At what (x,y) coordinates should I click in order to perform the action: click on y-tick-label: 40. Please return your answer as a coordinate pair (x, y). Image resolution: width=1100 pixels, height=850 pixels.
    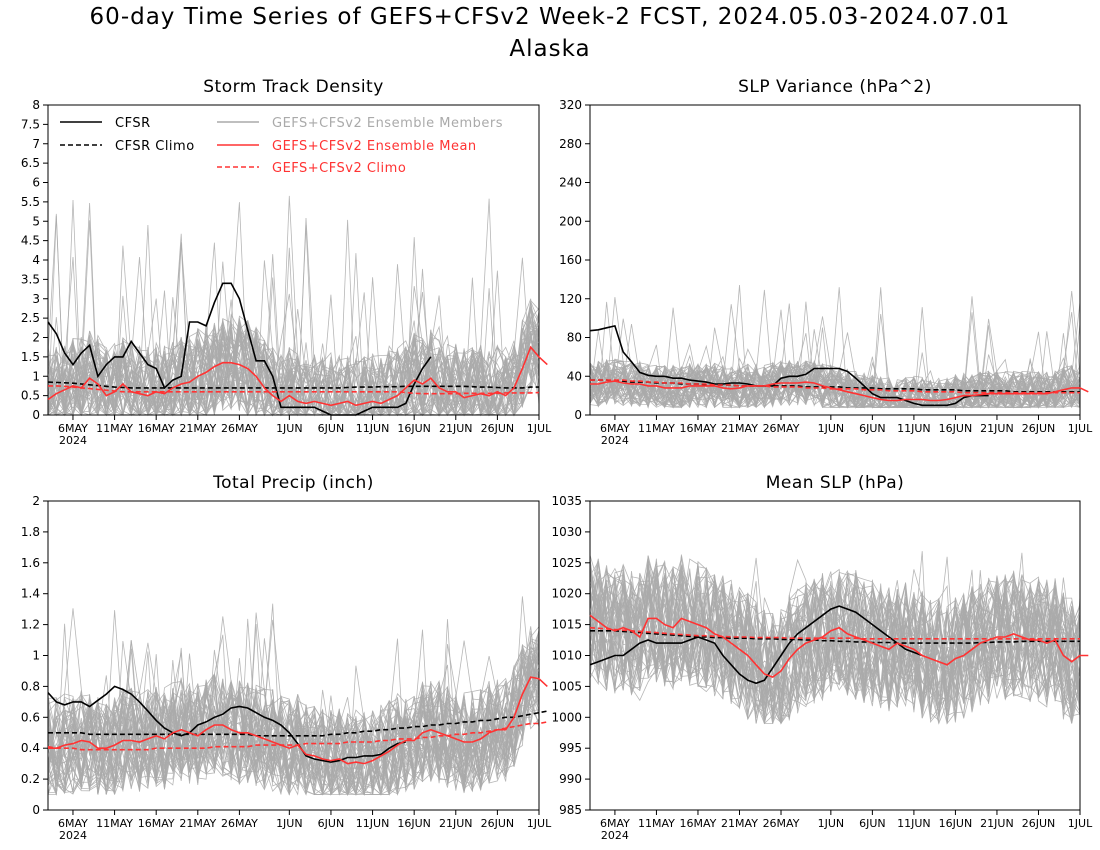
    Looking at the image, I should click on (574, 376).